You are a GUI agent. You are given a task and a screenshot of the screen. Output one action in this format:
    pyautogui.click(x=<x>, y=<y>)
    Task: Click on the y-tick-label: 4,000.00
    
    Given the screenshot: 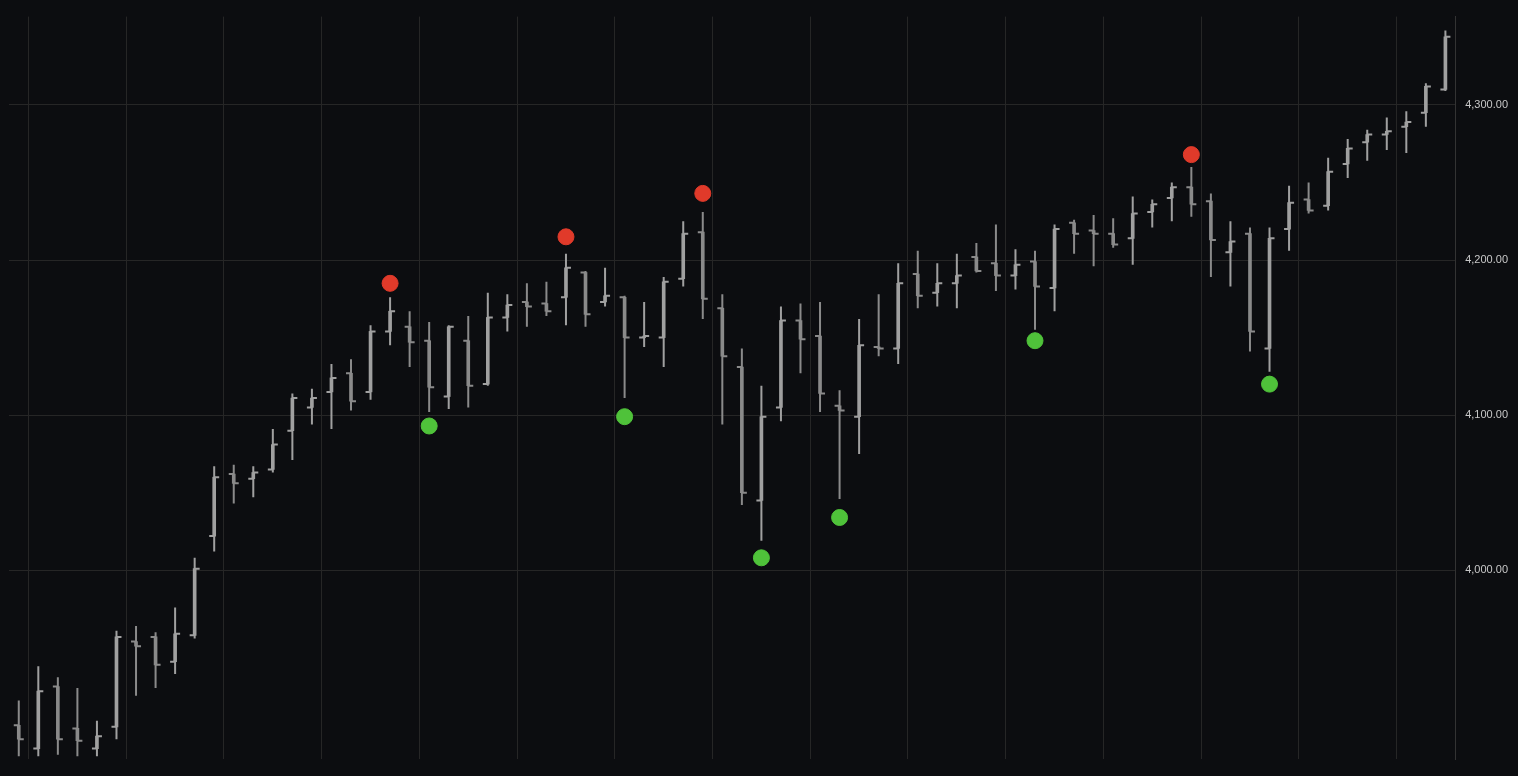 What is the action you would take?
    pyautogui.click(x=1487, y=569)
    